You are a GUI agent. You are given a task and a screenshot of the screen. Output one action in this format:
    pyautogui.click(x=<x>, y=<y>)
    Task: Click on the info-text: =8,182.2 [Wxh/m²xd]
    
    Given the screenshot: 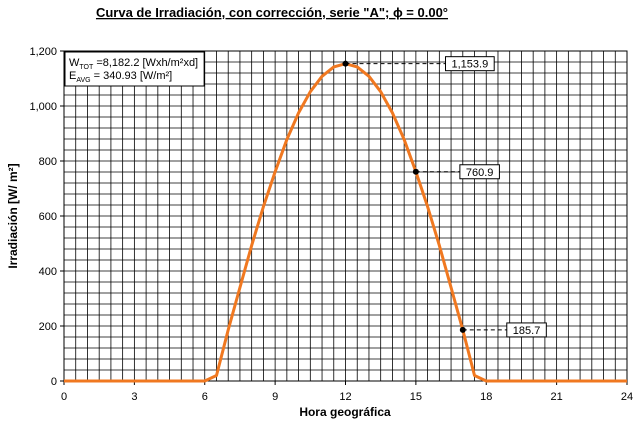 What is the action you would take?
    pyautogui.click(x=145, y=63)
    